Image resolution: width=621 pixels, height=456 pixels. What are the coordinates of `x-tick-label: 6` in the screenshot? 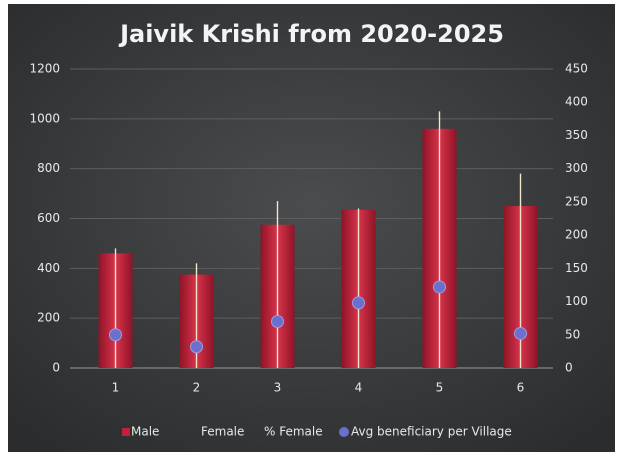 It's located at (521, 388).